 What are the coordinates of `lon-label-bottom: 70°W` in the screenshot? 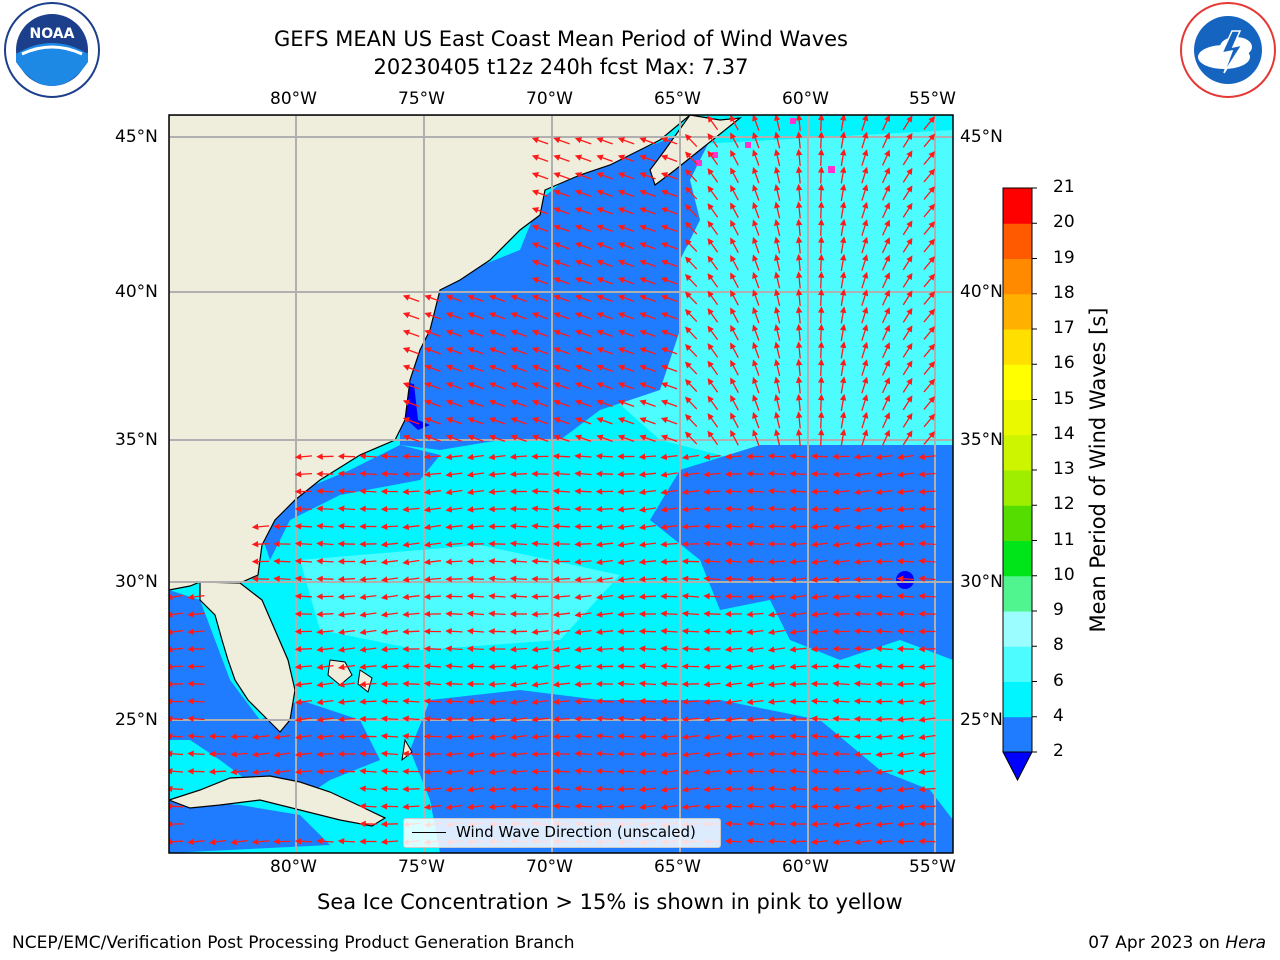 It's located at (549, 867).